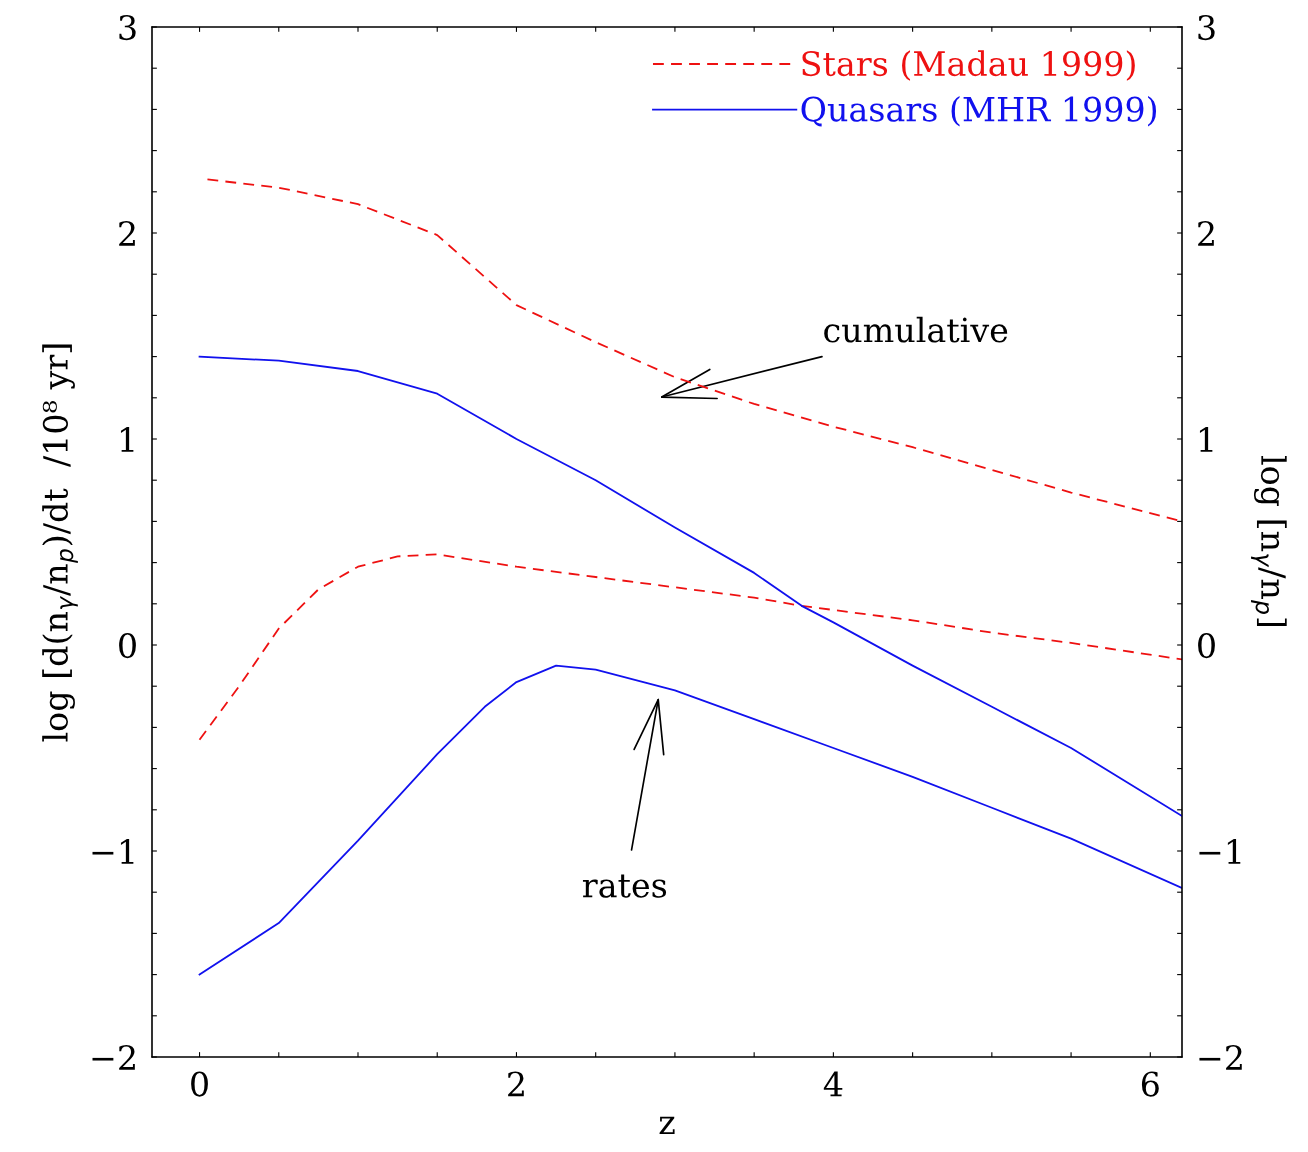  Describe the element at coordinates (1206, 27) in the screenshot. I see `y2-tick-label: 3` at that location.